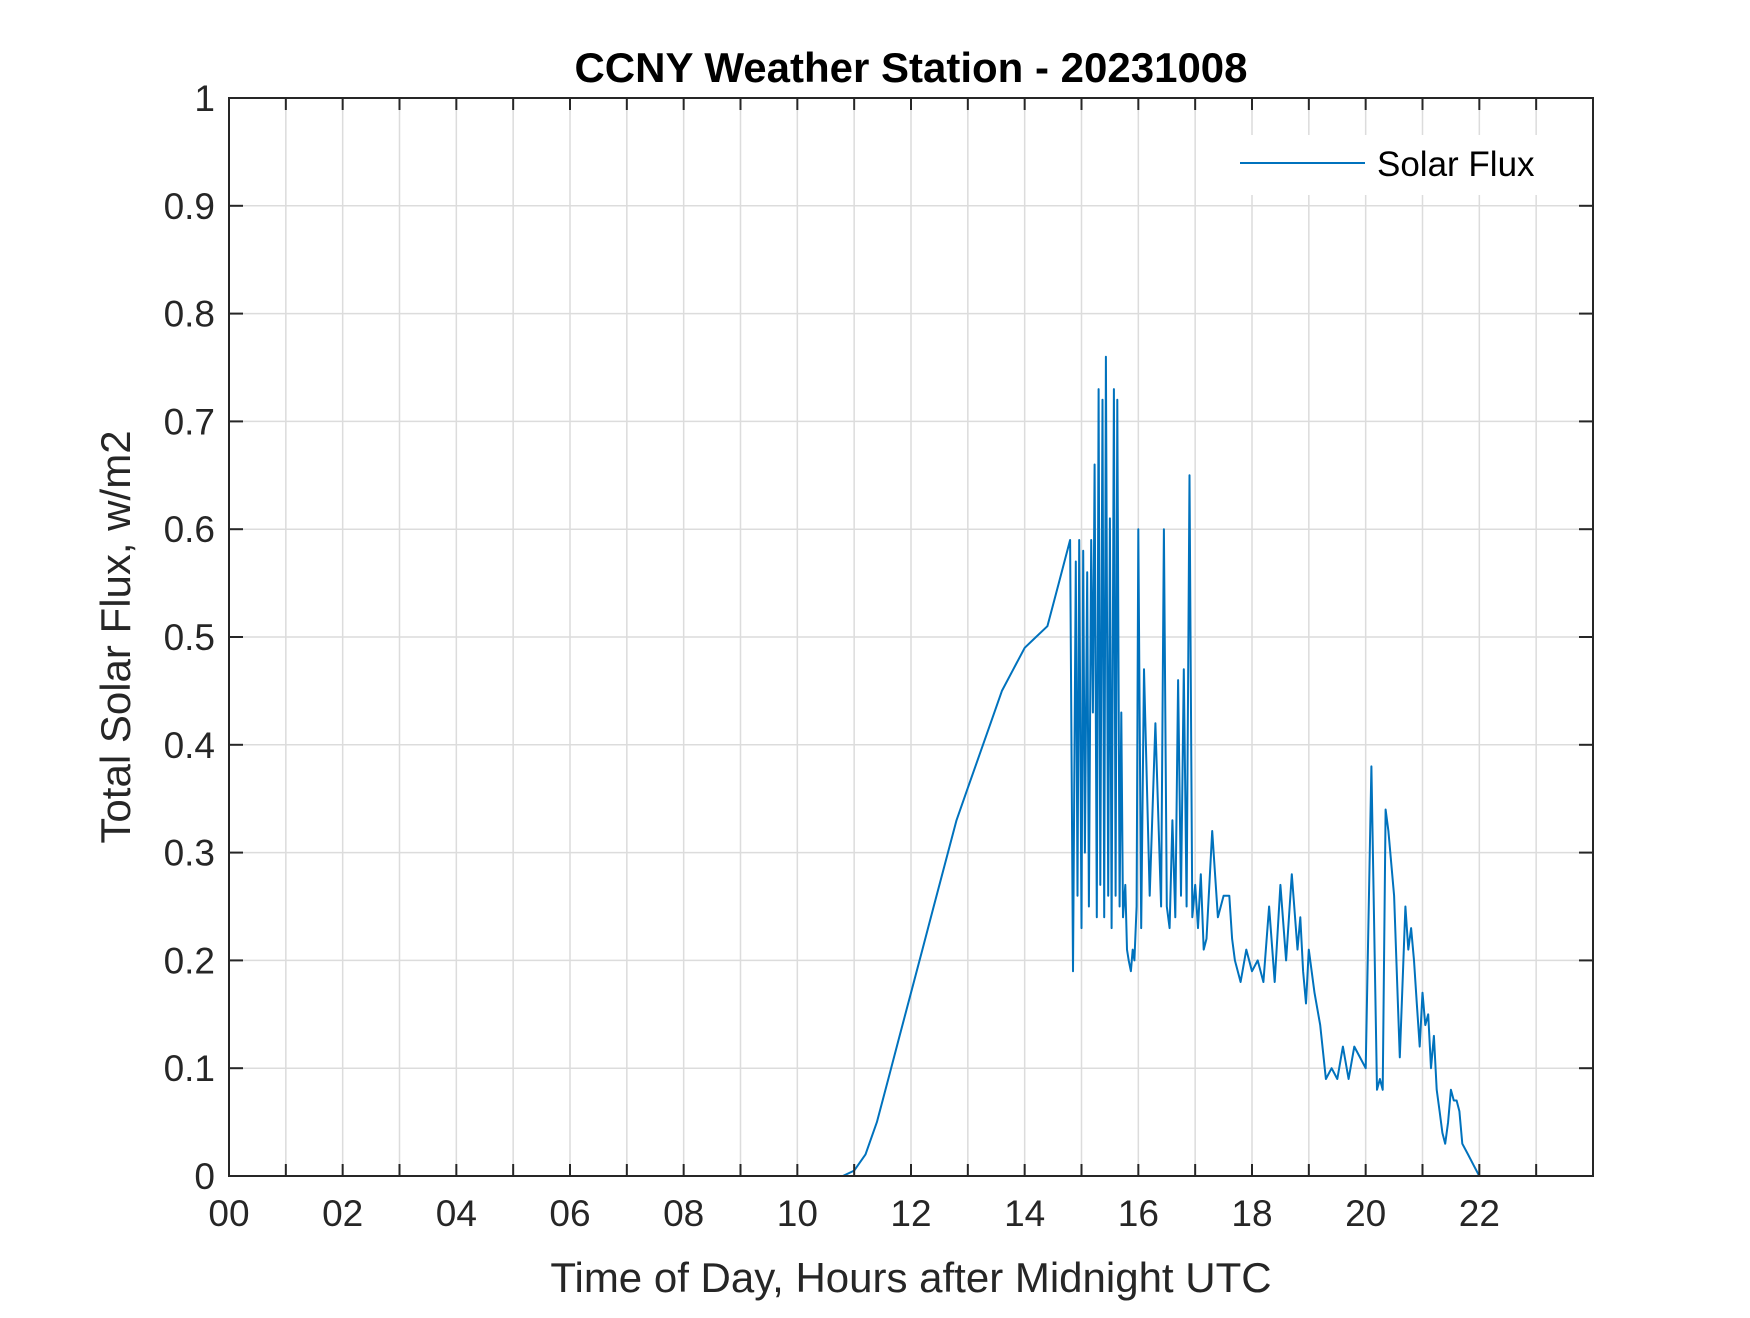 The image size is (1750, 1318). Describe the element at coordinates (115, 636) in the screenshot. I see `y-axis-label: Total Solar Flux, w/m2` at that location.